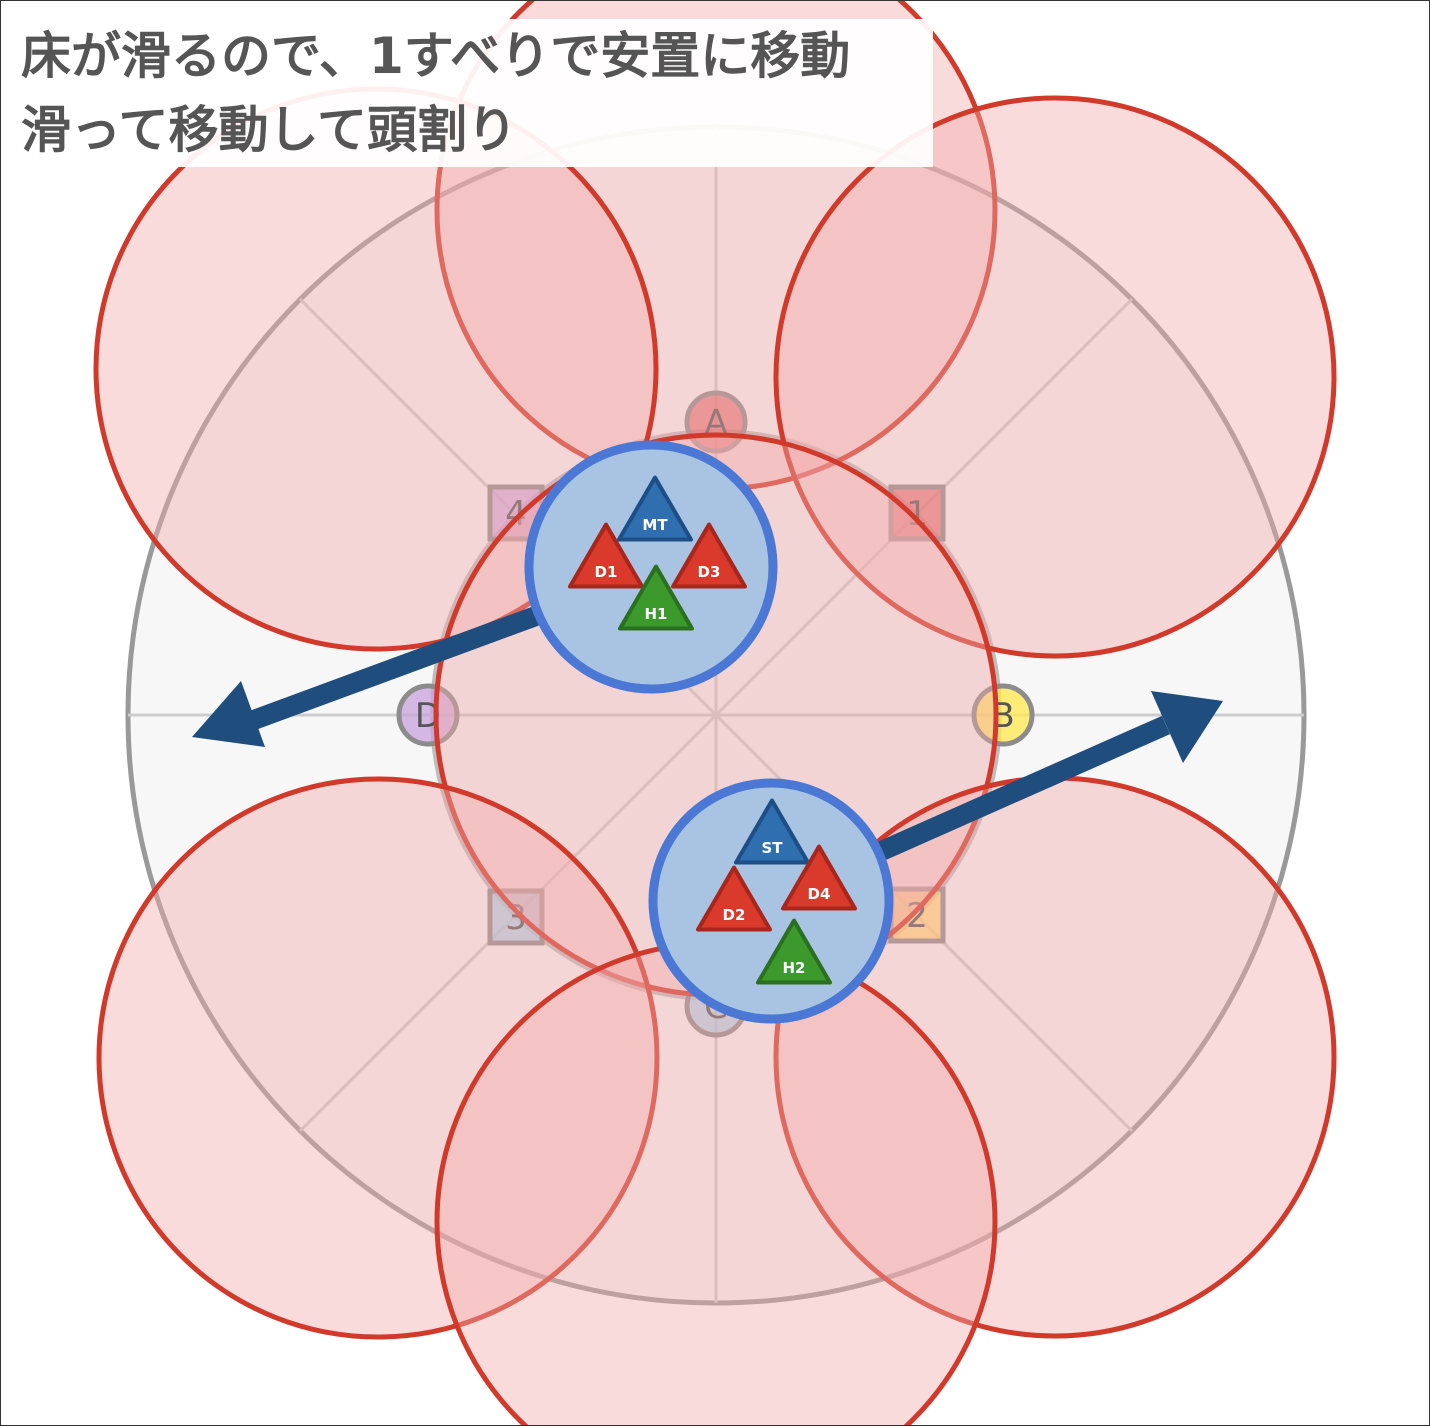 This screenshot has width=1430, height=1426. Describe the element at coordinates (819, 894) in the screenshot. I see `role-label: D4` at that location.